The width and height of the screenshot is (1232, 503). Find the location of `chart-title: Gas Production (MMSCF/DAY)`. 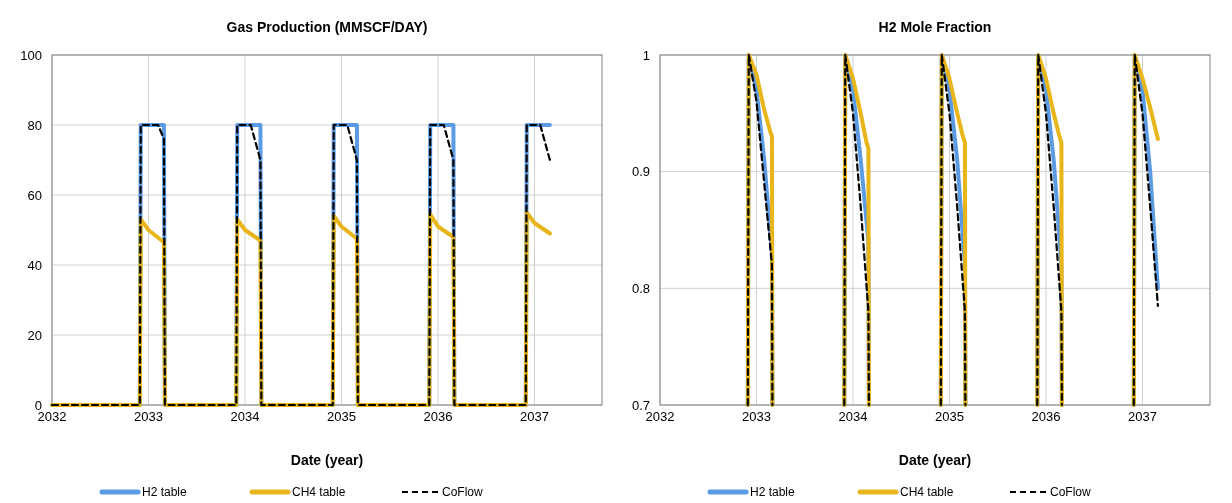

chart-title: Gas Production (MMSCF/DAY) is located at coordinates (327, 27).